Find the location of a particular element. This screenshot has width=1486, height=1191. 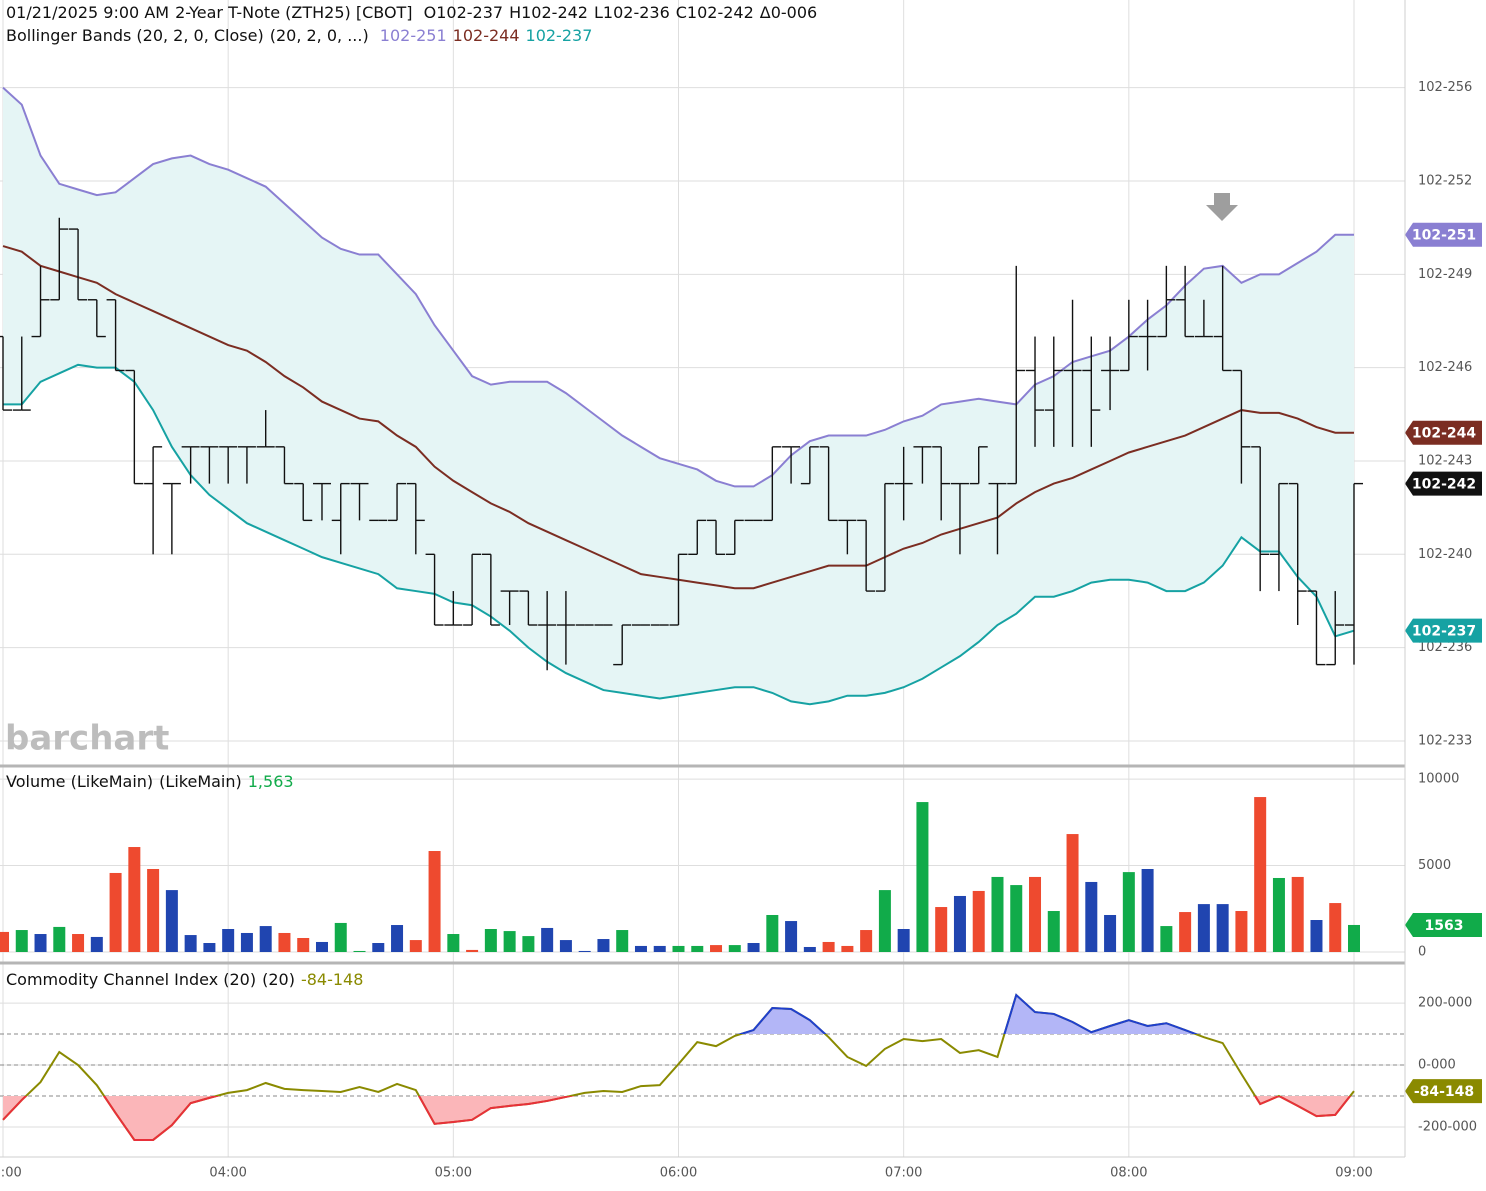

y-tick-label: 102-246 is located at coordinates (1445, 367).